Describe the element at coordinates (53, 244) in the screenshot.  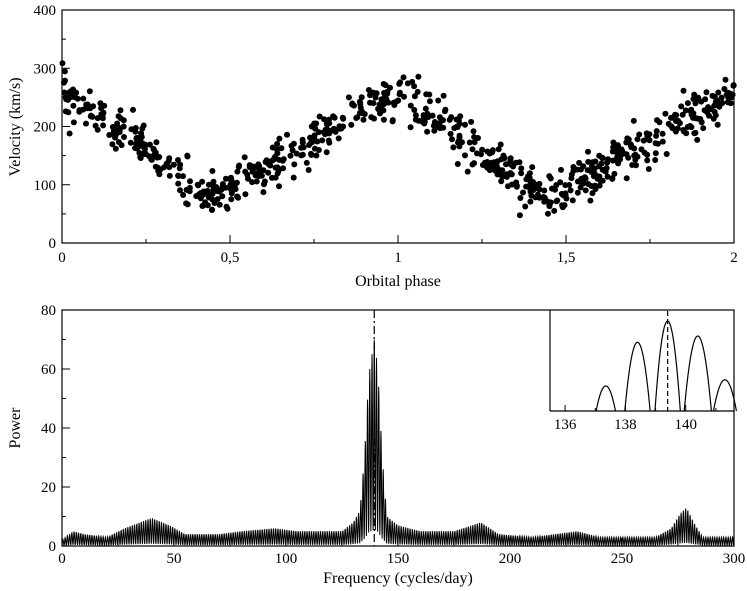
I see `velocity-y-tick-label: 0` at that location.